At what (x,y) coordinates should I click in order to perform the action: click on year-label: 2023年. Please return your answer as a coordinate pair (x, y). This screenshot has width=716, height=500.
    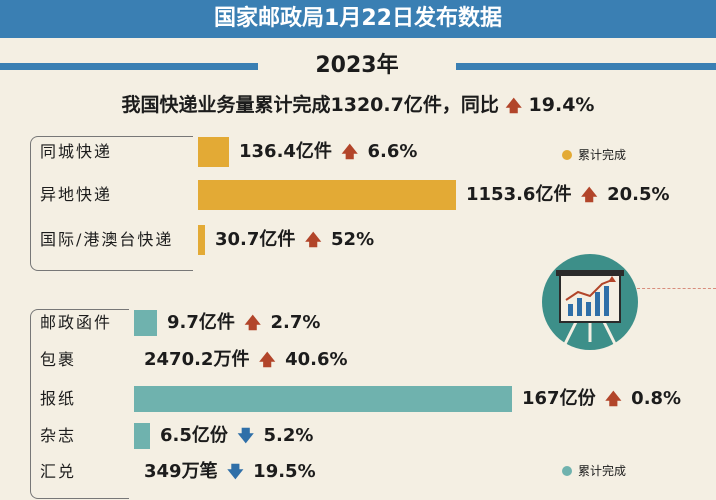
    Looking at the image, I should click on (357, 65).